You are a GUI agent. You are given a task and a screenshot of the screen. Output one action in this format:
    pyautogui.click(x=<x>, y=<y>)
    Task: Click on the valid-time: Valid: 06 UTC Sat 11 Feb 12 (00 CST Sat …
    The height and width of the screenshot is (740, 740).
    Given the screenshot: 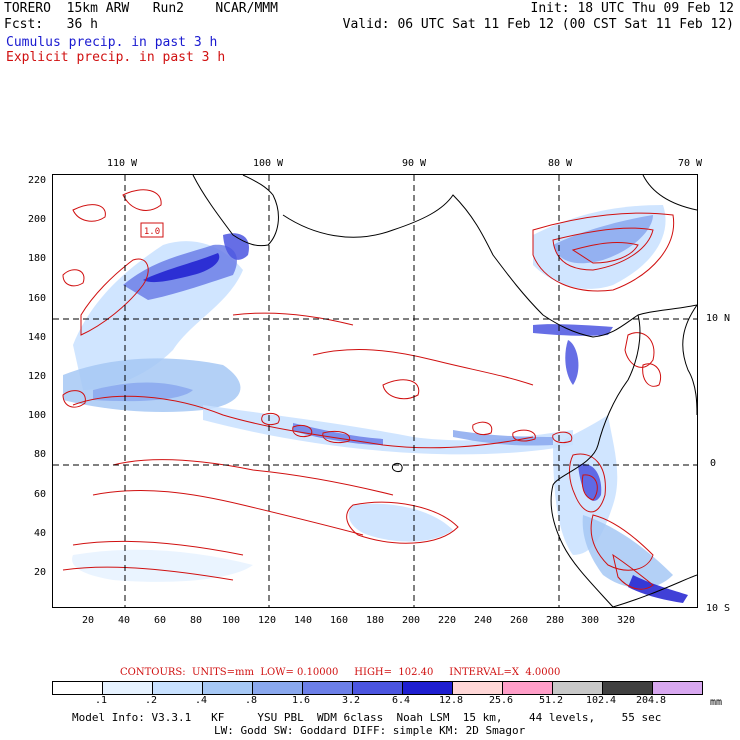 What is the action you would take?
    pyautogui.click(x=538, y=24)
    